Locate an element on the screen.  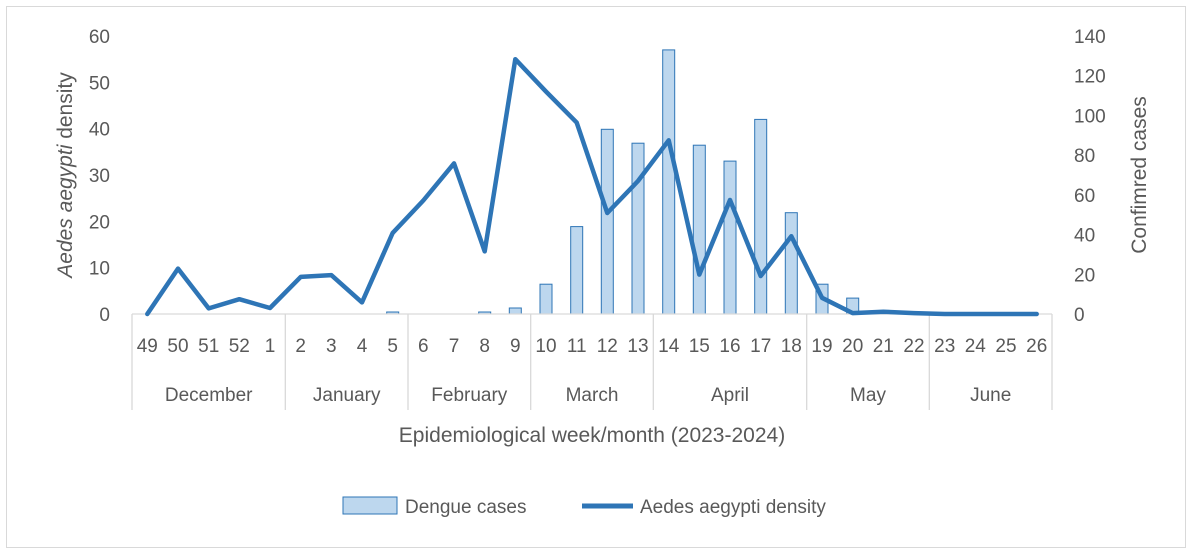
left-axis-ticks: 0 10 20 30 40 50 60 is located at coordinates (99, 176).